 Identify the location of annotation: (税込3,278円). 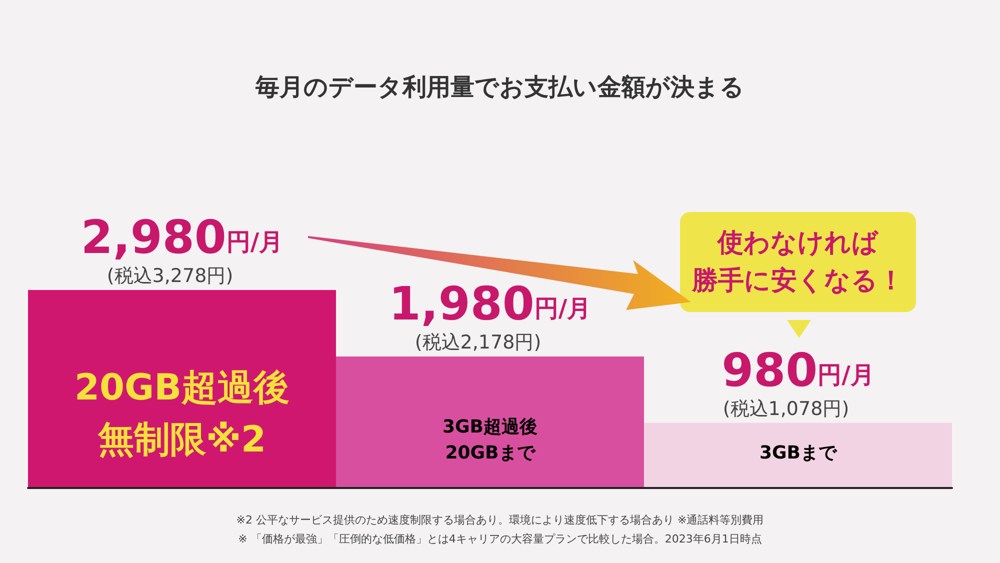
(170, 276).